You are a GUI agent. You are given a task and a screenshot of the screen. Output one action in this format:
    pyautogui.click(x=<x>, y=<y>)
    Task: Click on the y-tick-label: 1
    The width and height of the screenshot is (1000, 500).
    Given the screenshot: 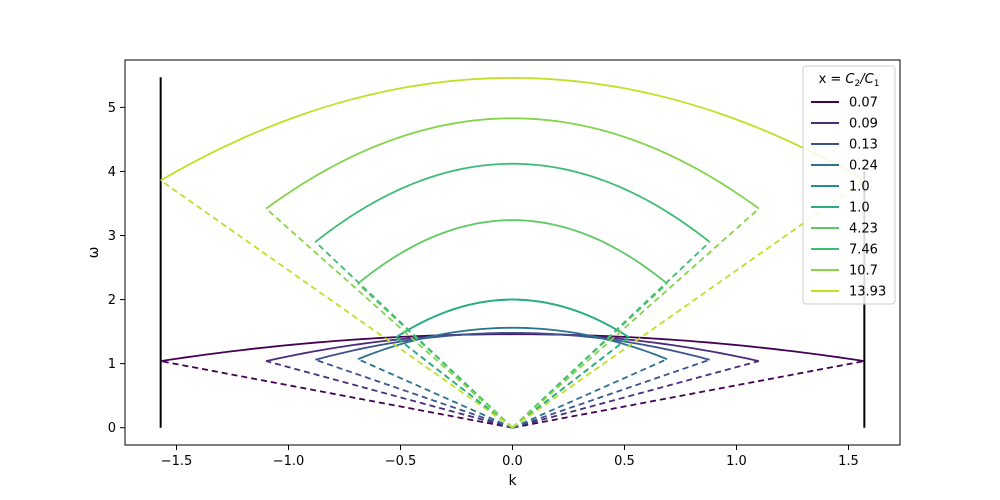 What is the action you would take?
    pyautogui.click(x=112, y=364)
    